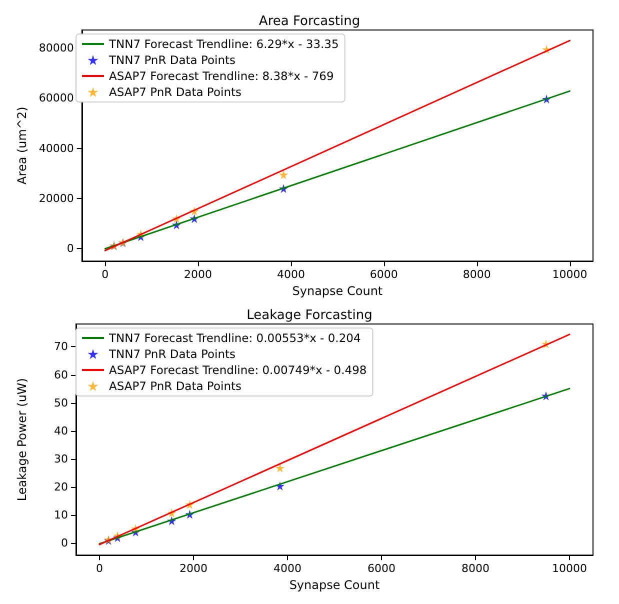 Image resolution: width=619 pixels, height=604 pixels. Describe the element at coordinates (61, 515) in the screenshot. I see `y-tick-label: 10` at that location.